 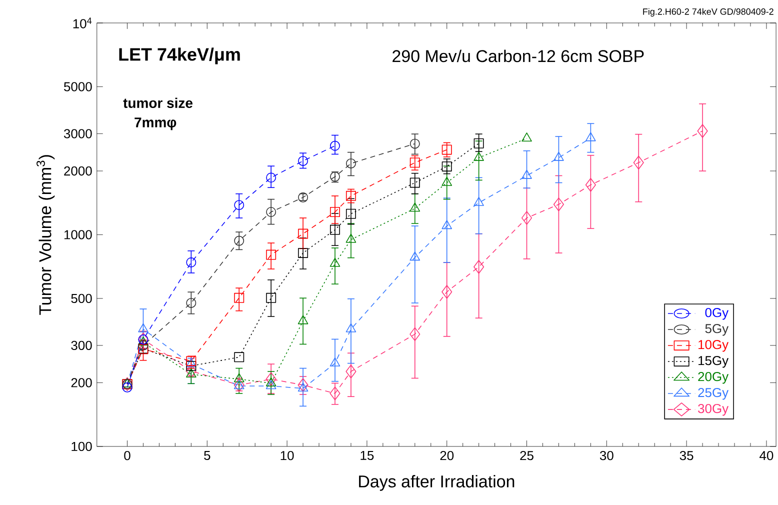 I want to click on x-tick-label: 15, so click(x=367, y=455).